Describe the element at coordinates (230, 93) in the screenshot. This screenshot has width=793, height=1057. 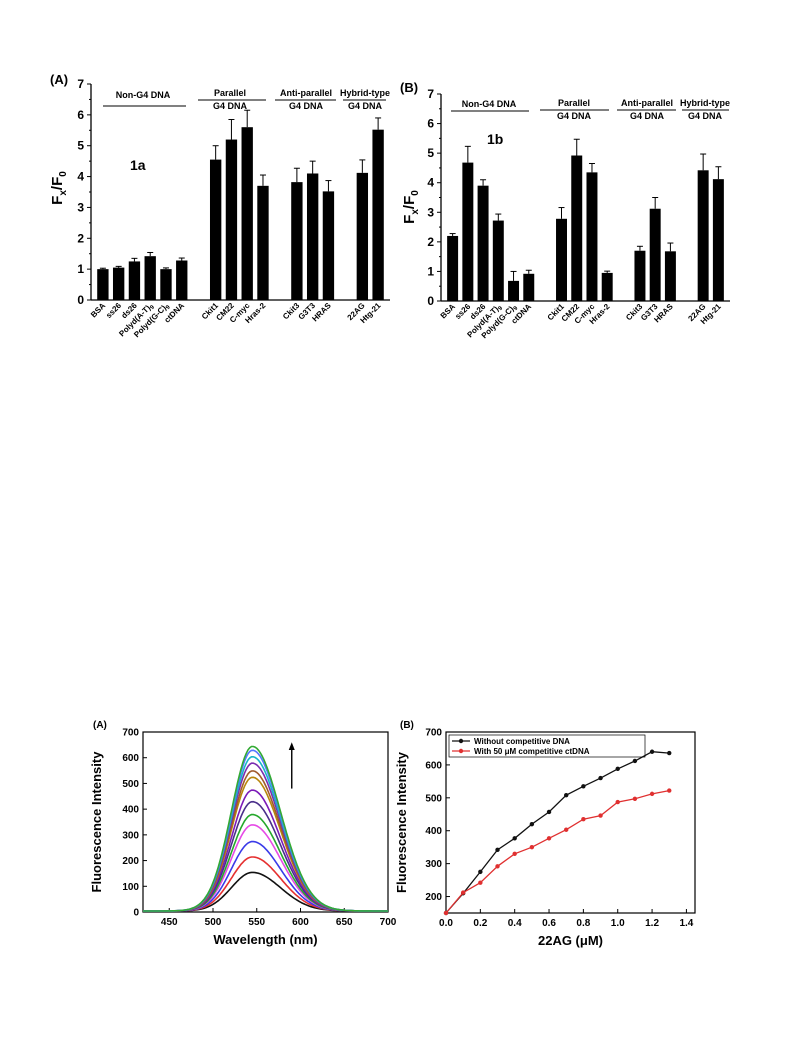
I see `group-label-1a-parallel: Parallel` at that location.